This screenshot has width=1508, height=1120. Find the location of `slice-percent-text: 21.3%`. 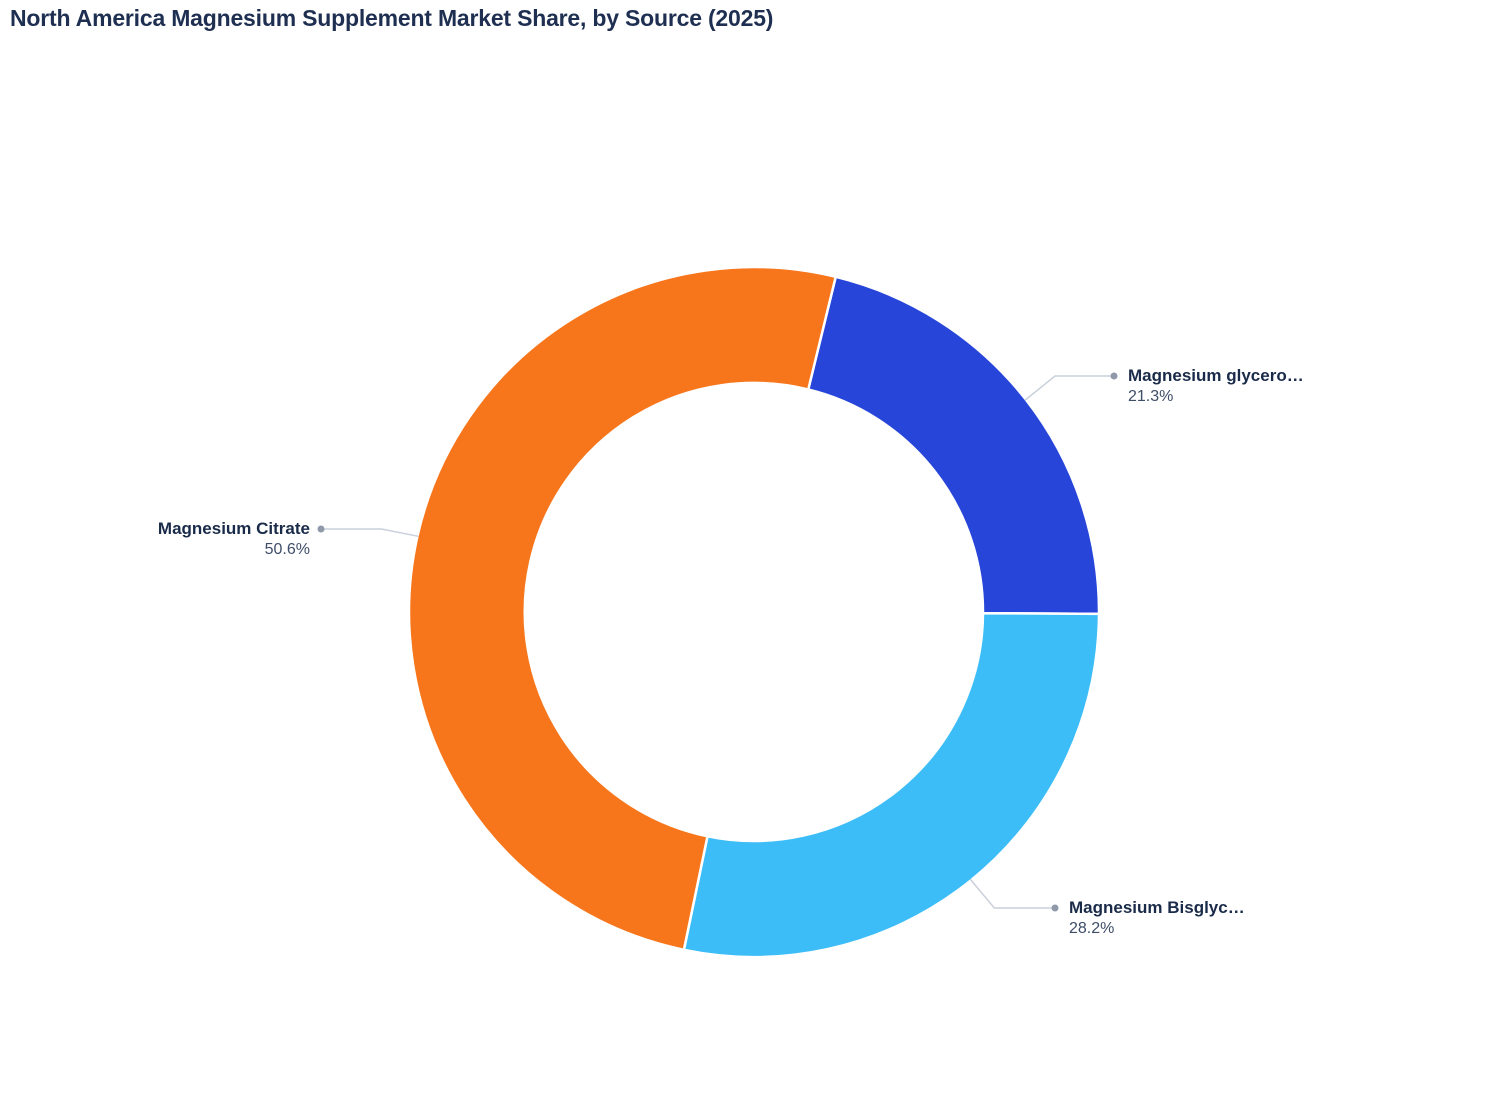

slice-percent-text: 21.3% is located at coordinates (1151, 396).